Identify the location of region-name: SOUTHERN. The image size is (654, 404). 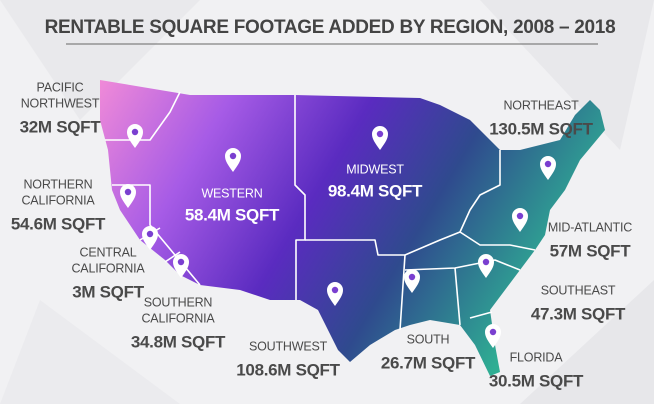
(178, 302).